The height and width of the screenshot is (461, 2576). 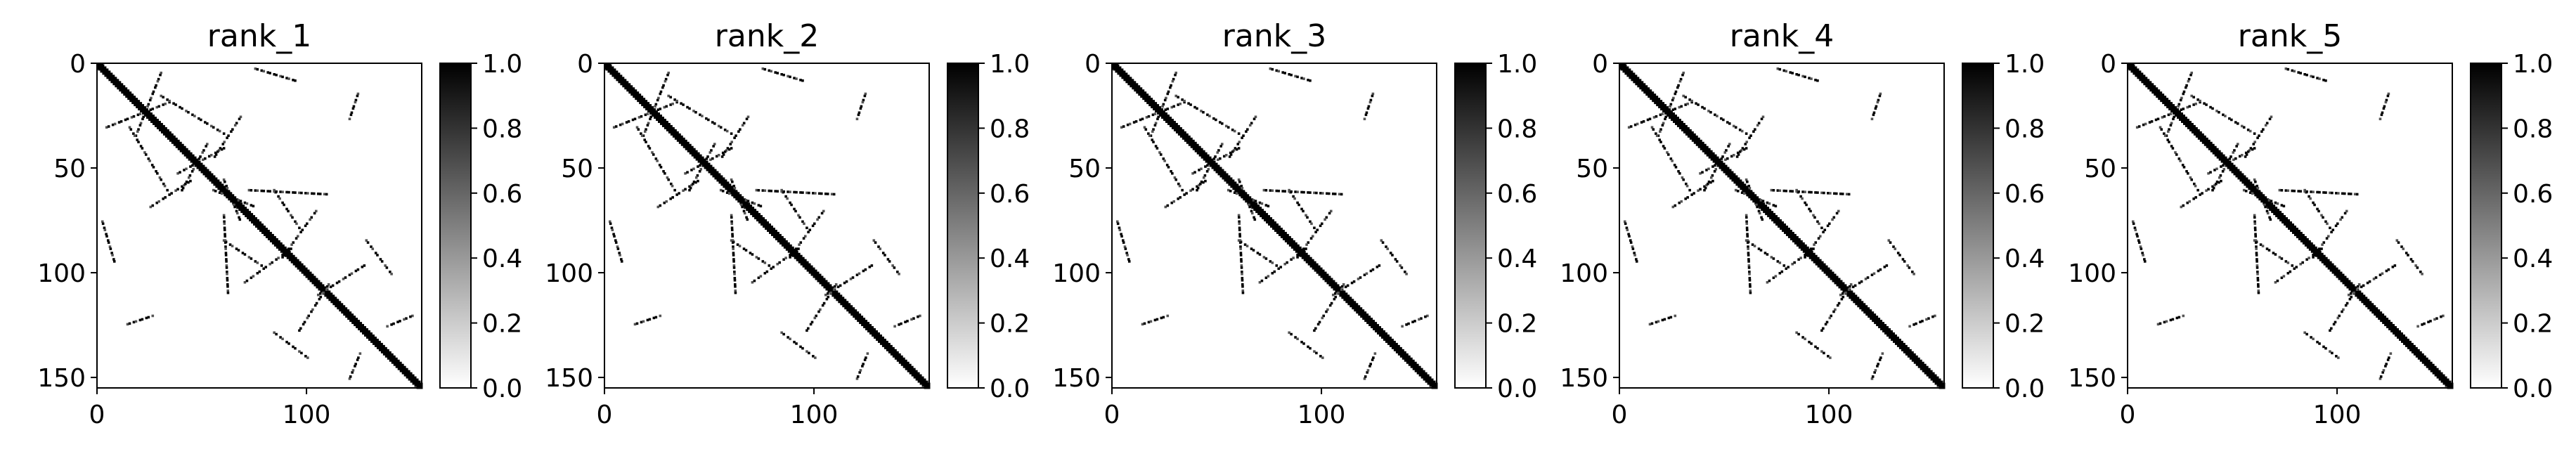 I want to click on x-tick-label: 100, so click(x=1829, y=415).